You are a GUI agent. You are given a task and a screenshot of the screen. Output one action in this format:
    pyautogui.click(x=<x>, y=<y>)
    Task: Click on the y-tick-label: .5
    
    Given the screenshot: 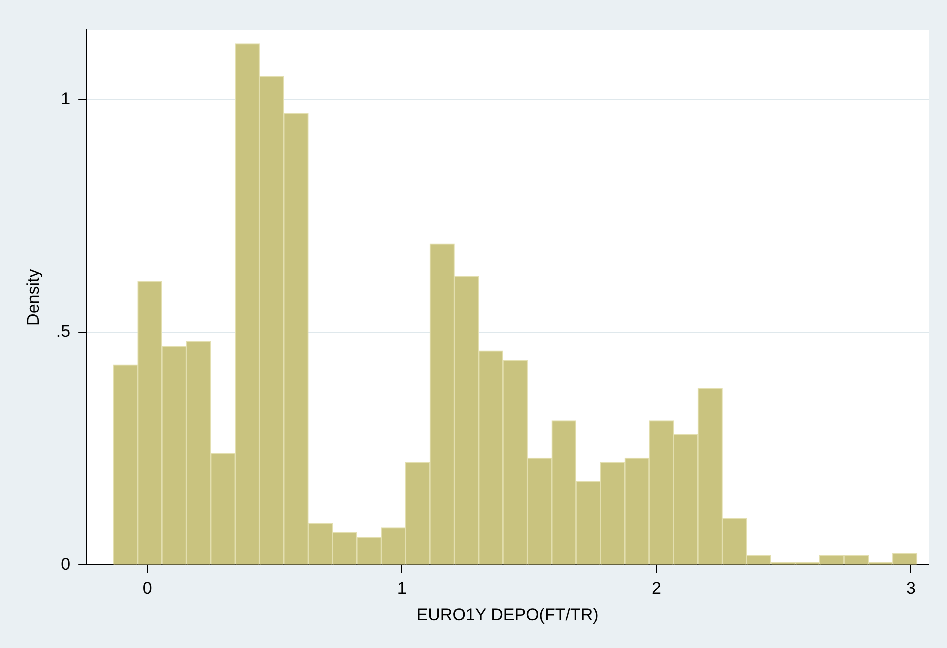 What is the action you would take?
    pyautogui.click(x=63, y=332)
    